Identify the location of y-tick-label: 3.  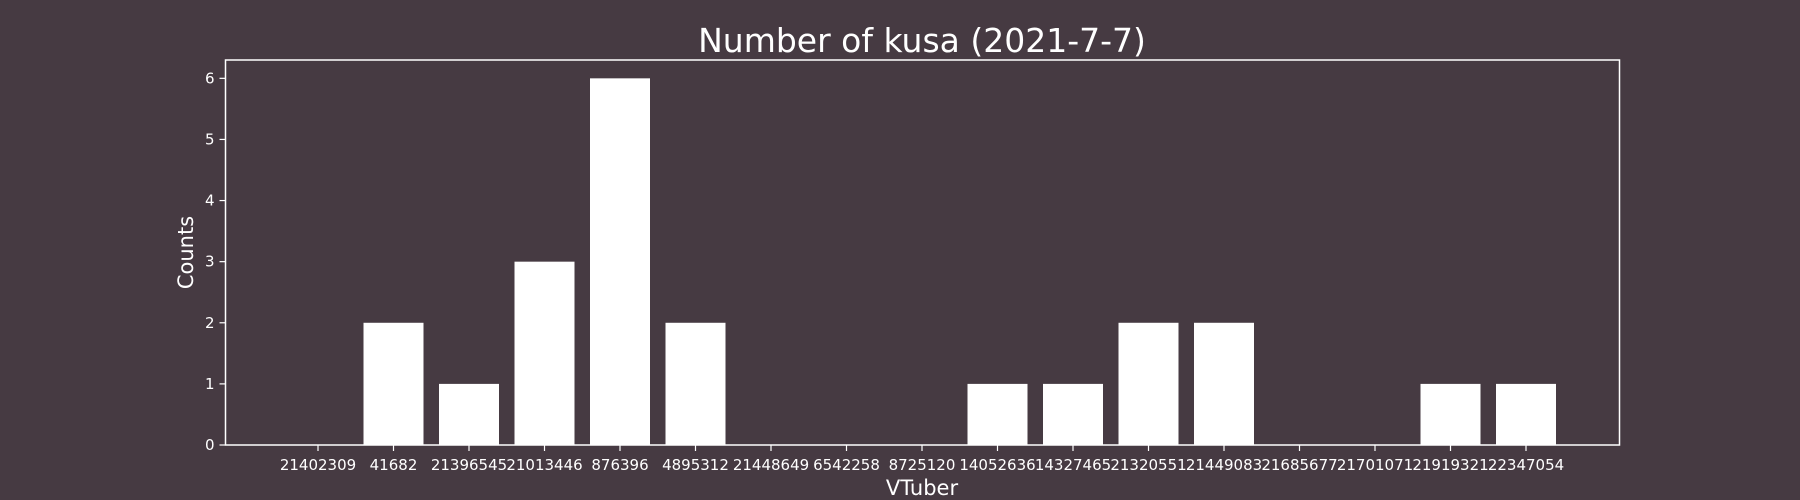
(210, 262).